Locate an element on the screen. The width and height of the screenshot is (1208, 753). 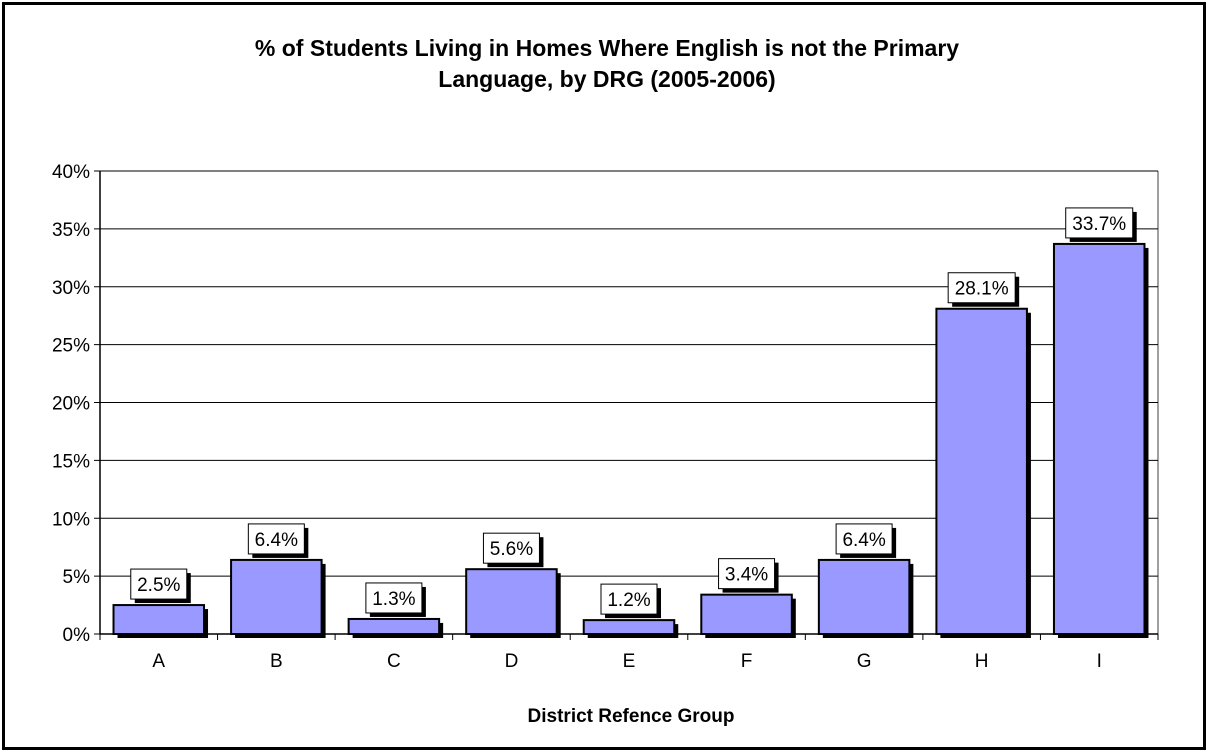
data-label: 1.3% is located at coordinates (393, 599).